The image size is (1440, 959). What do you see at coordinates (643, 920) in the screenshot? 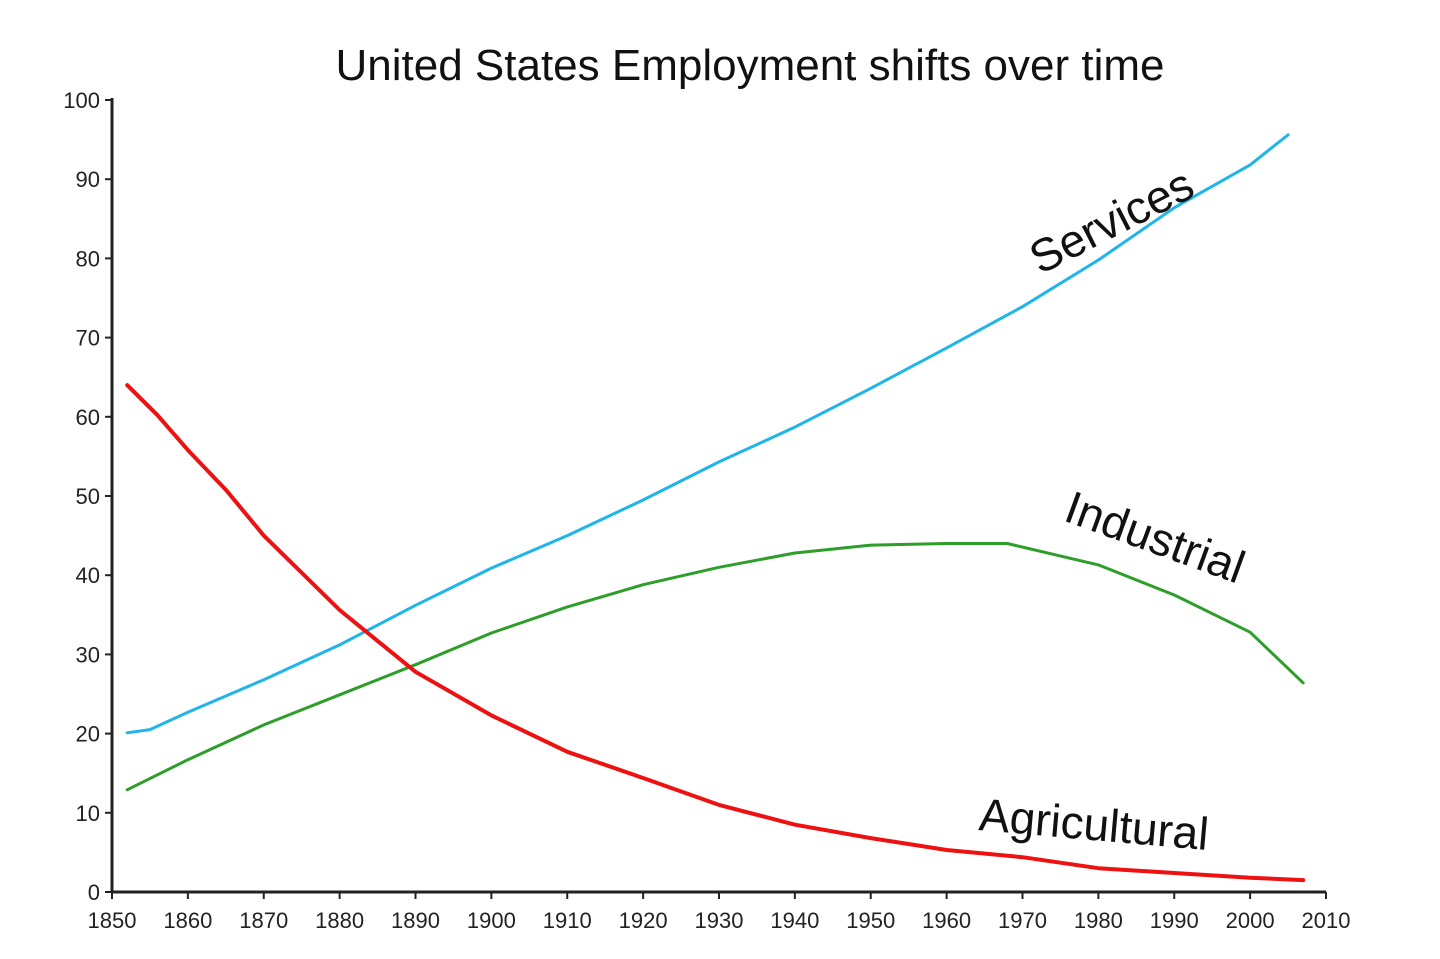
I see `x-tick-label: 1920` at bounding box center [643, 920].